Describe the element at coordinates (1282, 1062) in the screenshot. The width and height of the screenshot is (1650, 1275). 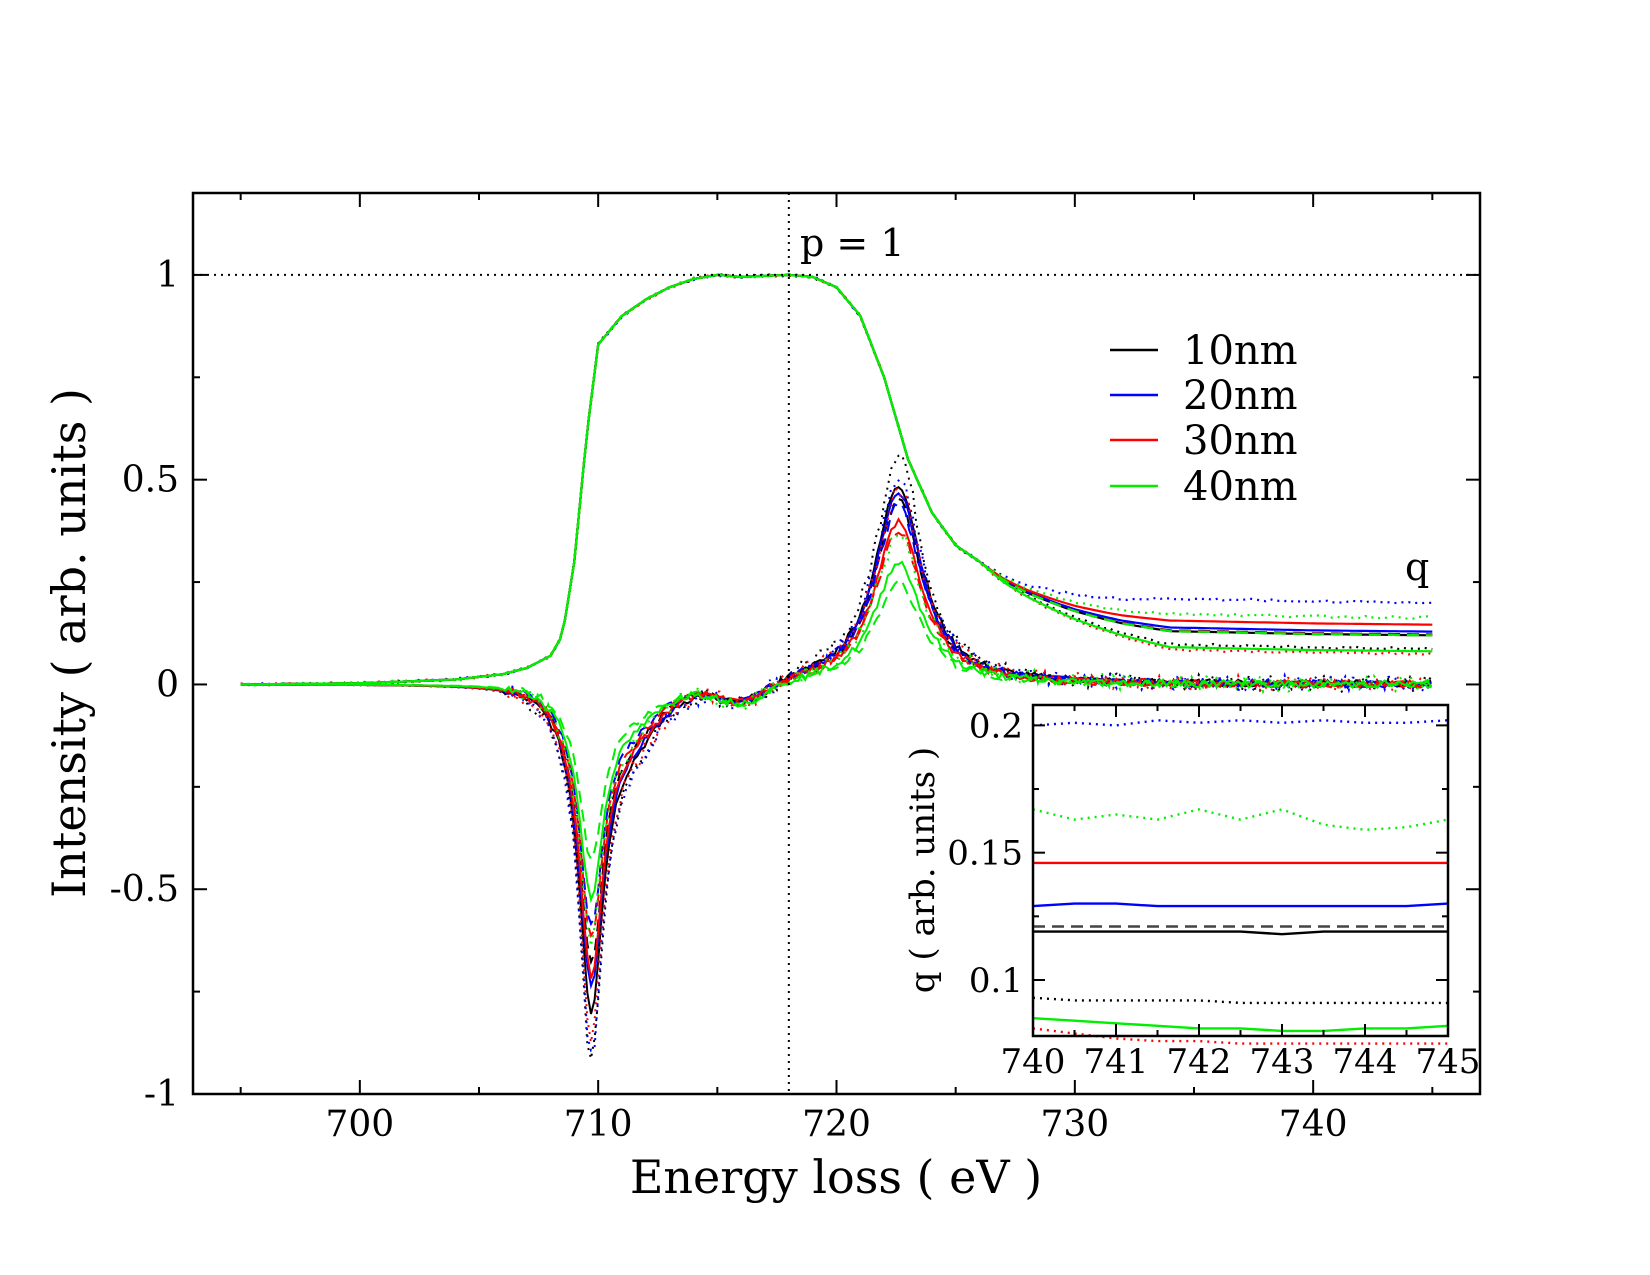
I see `inset-x-tick-label: 743` at that location.